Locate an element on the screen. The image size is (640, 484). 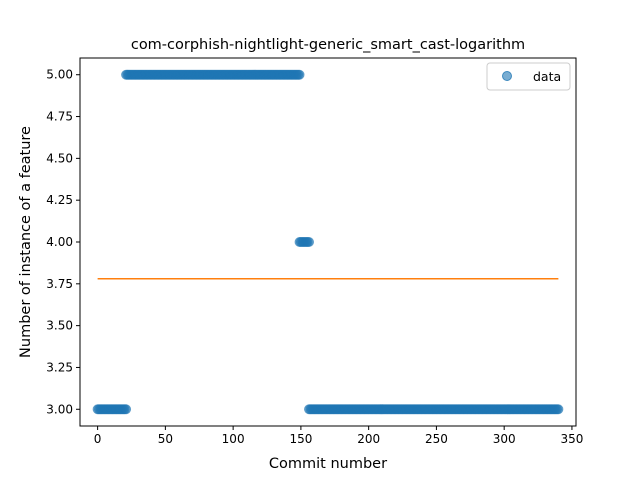
y-tick-label: 3.25 is located at coordinates (59, 367).